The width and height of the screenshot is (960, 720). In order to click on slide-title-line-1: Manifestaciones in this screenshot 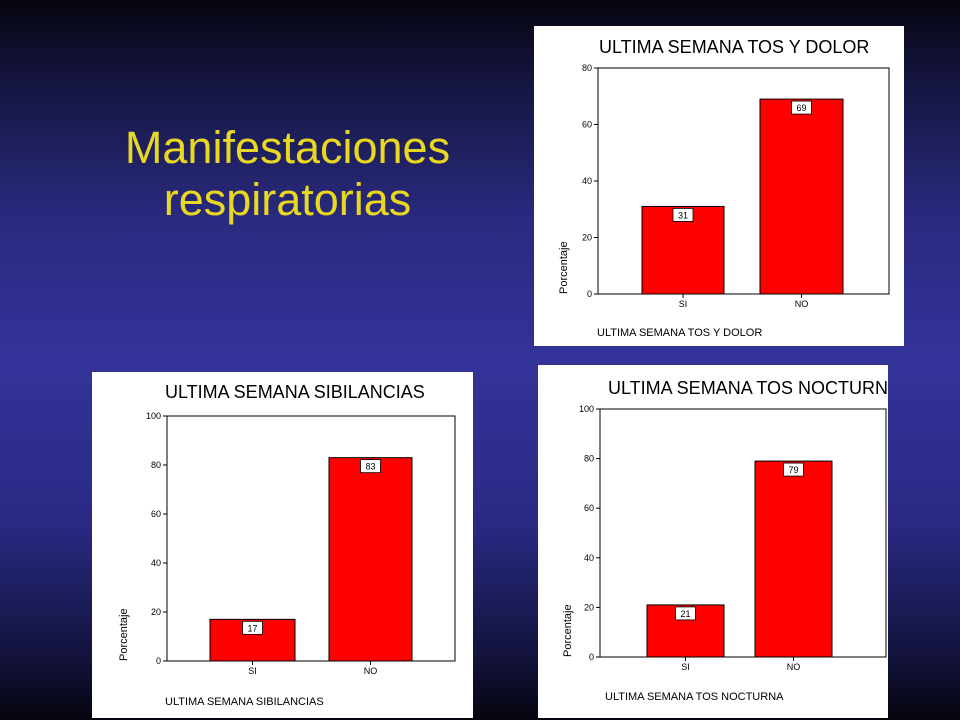, I will do `click(287, 147)`.